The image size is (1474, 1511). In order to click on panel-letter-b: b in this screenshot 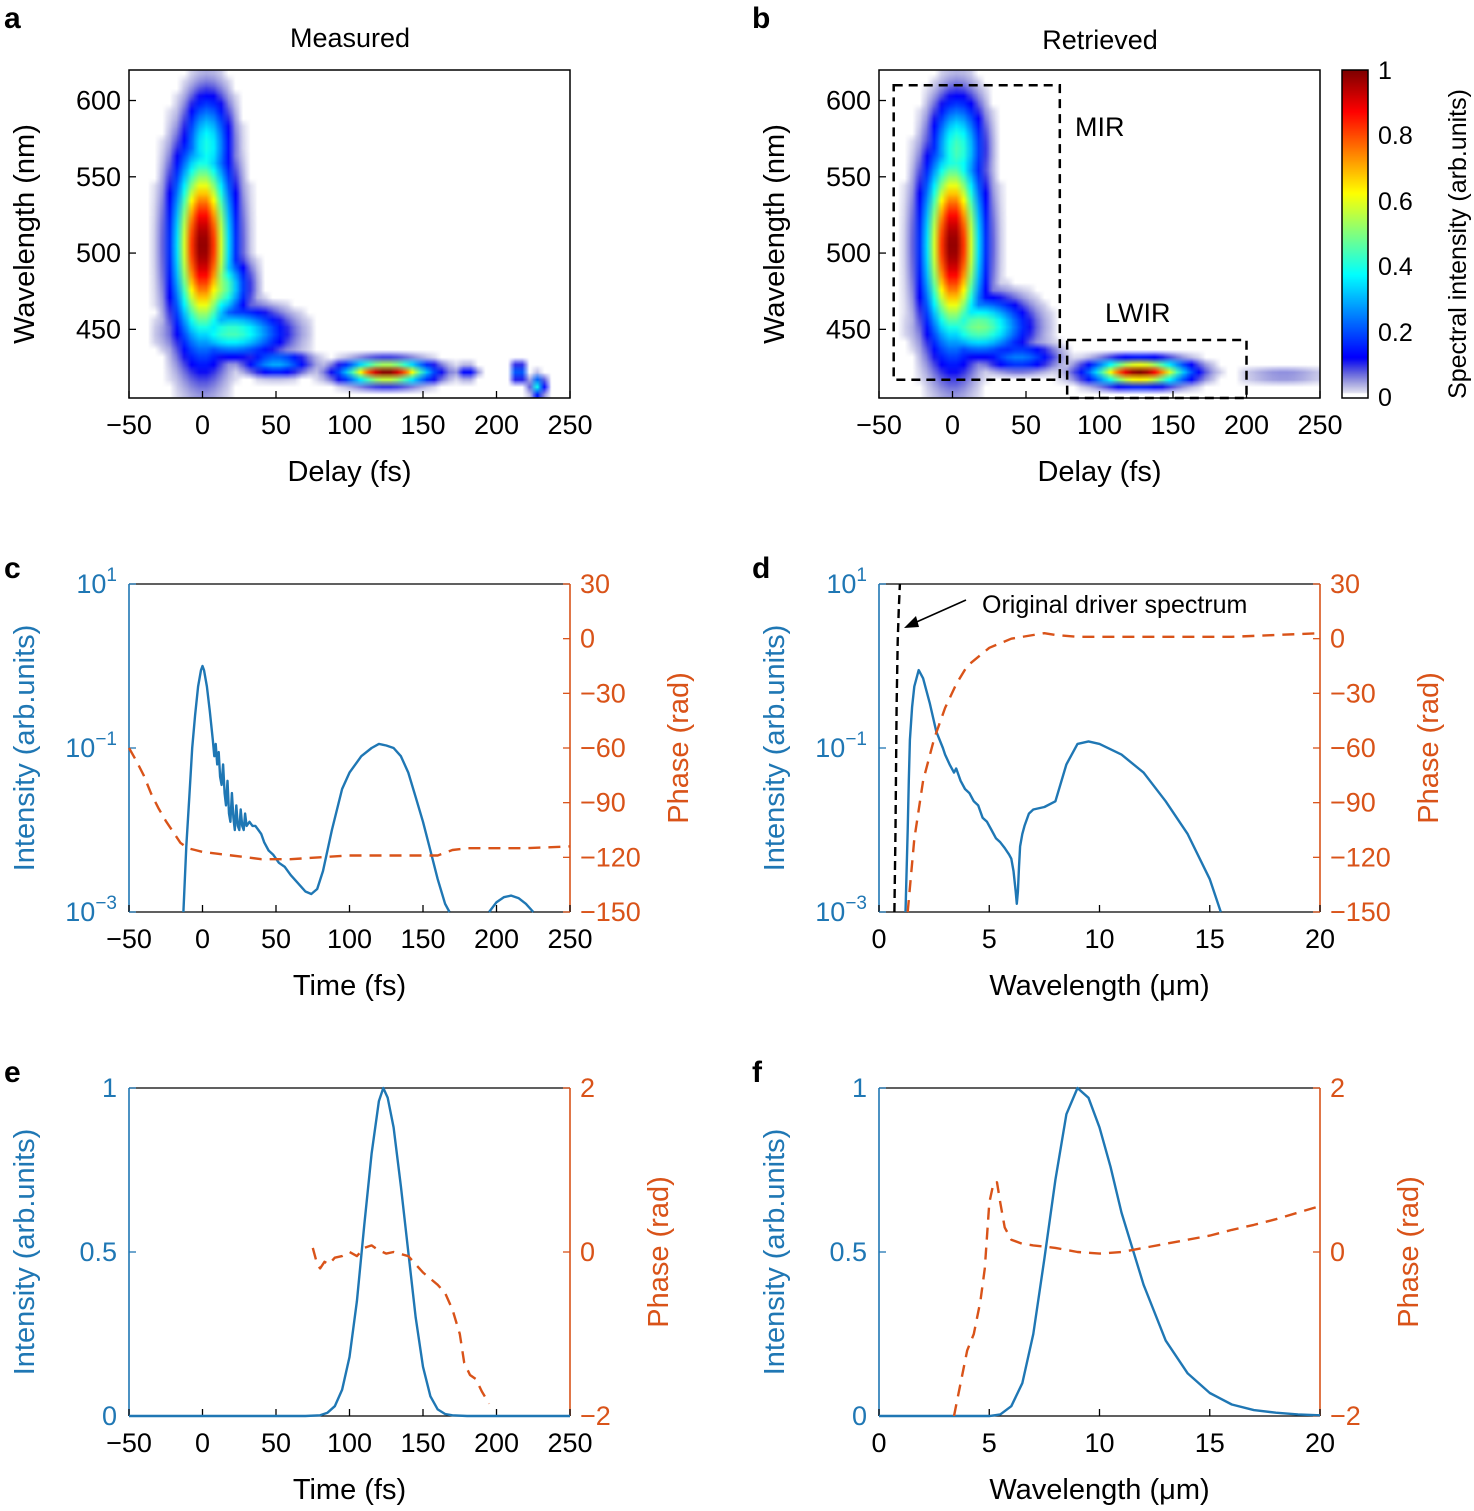, I will do `click(761, 18)`.